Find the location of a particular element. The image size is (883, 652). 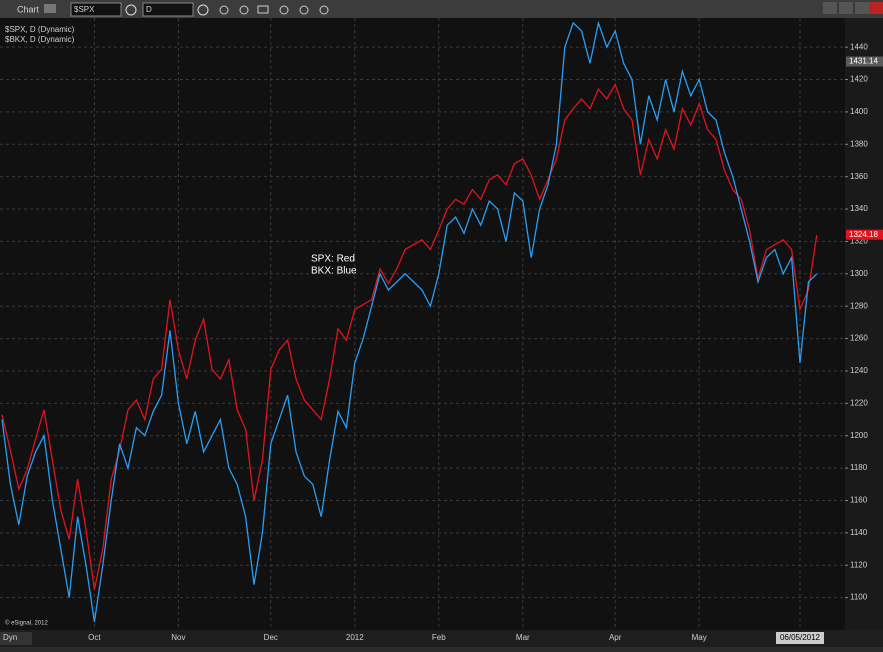

price-tag-label: 1431.14 is located at coordinates (863, 61).